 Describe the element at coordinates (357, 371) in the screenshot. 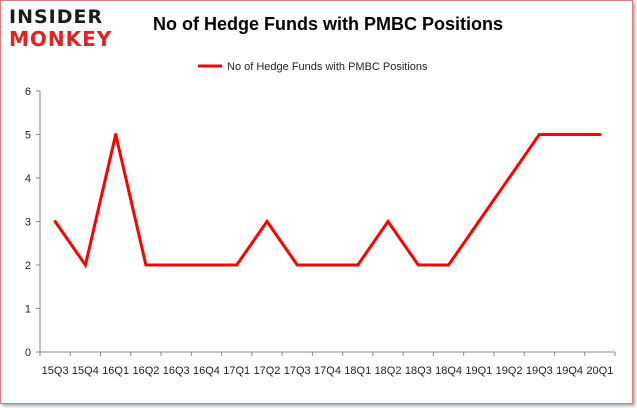

I see `x-tick-label: 18Q1` at that location.